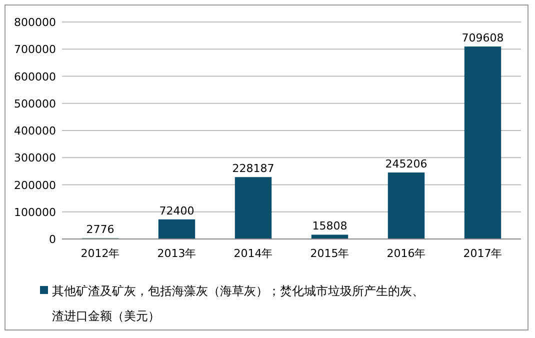 This screenshot has height=338, width=535. Describe the element at coordinates (100, 253) in the screenshot. I see `x-tick-label: 2012年` at that location.